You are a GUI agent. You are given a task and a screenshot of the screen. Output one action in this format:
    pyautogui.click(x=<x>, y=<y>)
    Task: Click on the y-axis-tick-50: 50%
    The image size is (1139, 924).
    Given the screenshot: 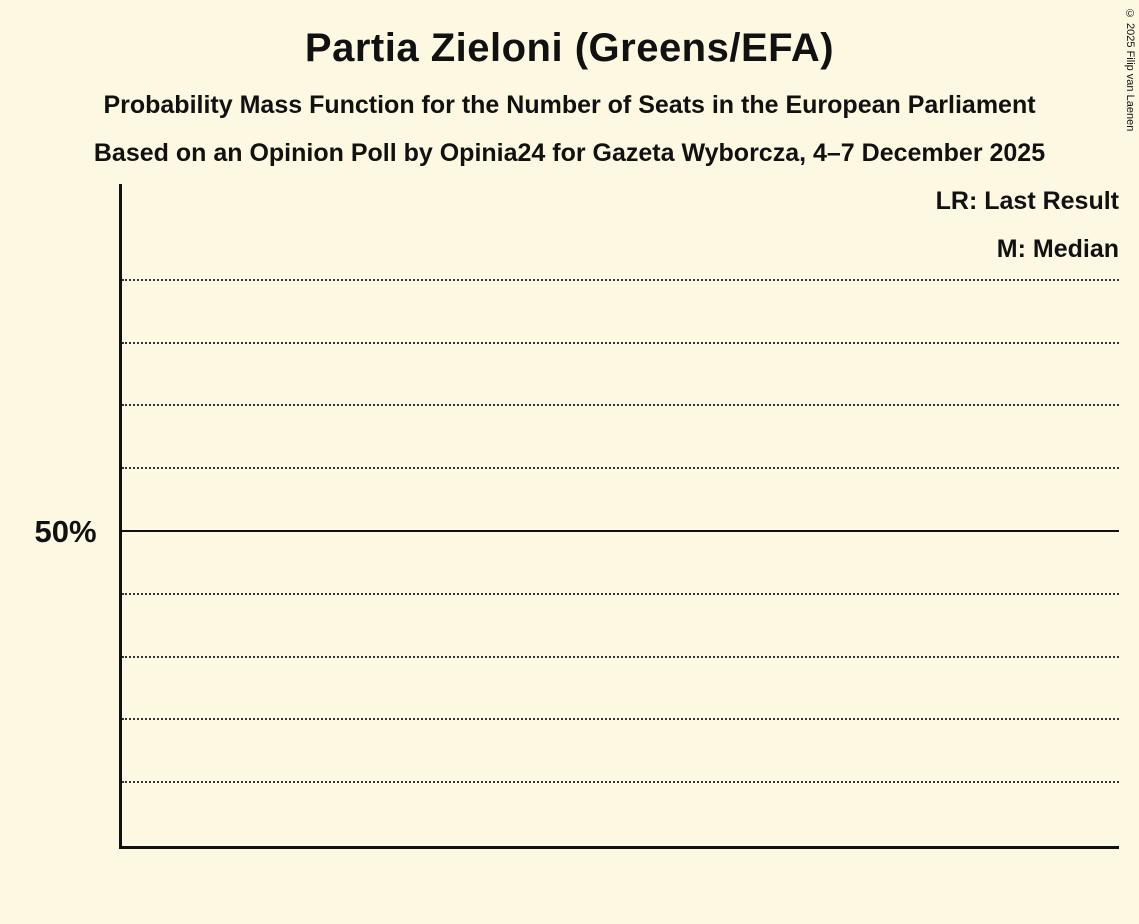 What is the action you would take?
    pyautogui.click(x=65, y=531)
    